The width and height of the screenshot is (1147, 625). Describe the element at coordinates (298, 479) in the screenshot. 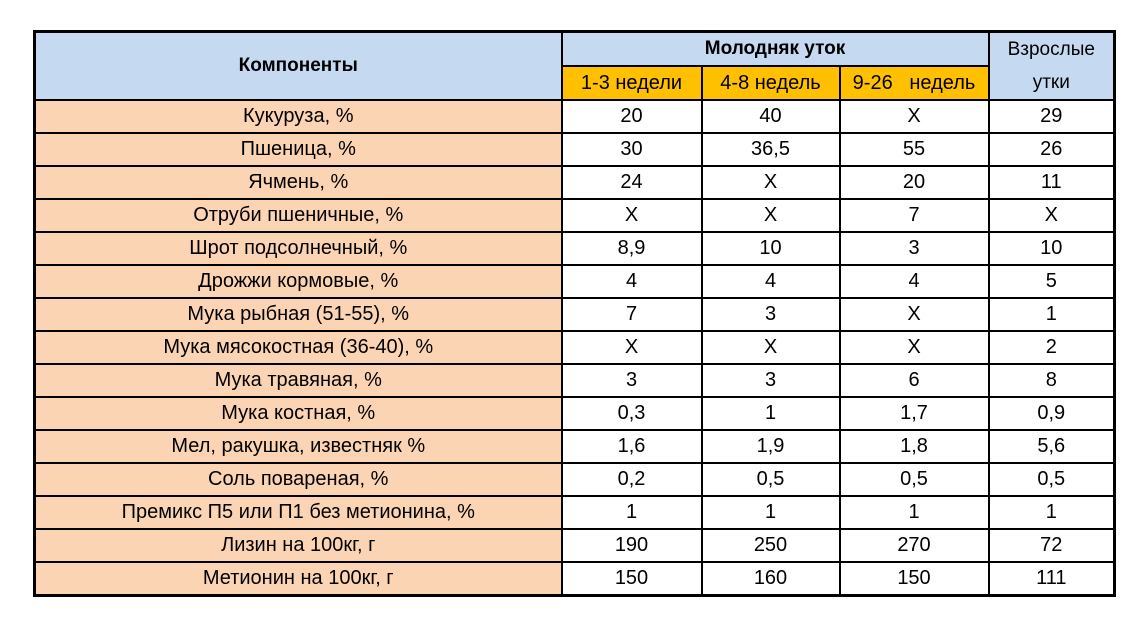

I see `component-name: Соль повареная, %` at that location.